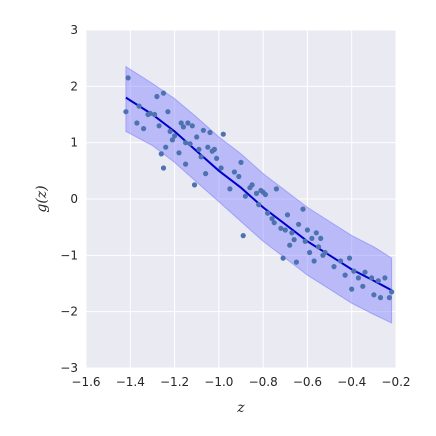  What do you see at coordinates (85, 382) in the screenshot?
I see `x-tick-label: −1.6` at bounding box center [85, 382].